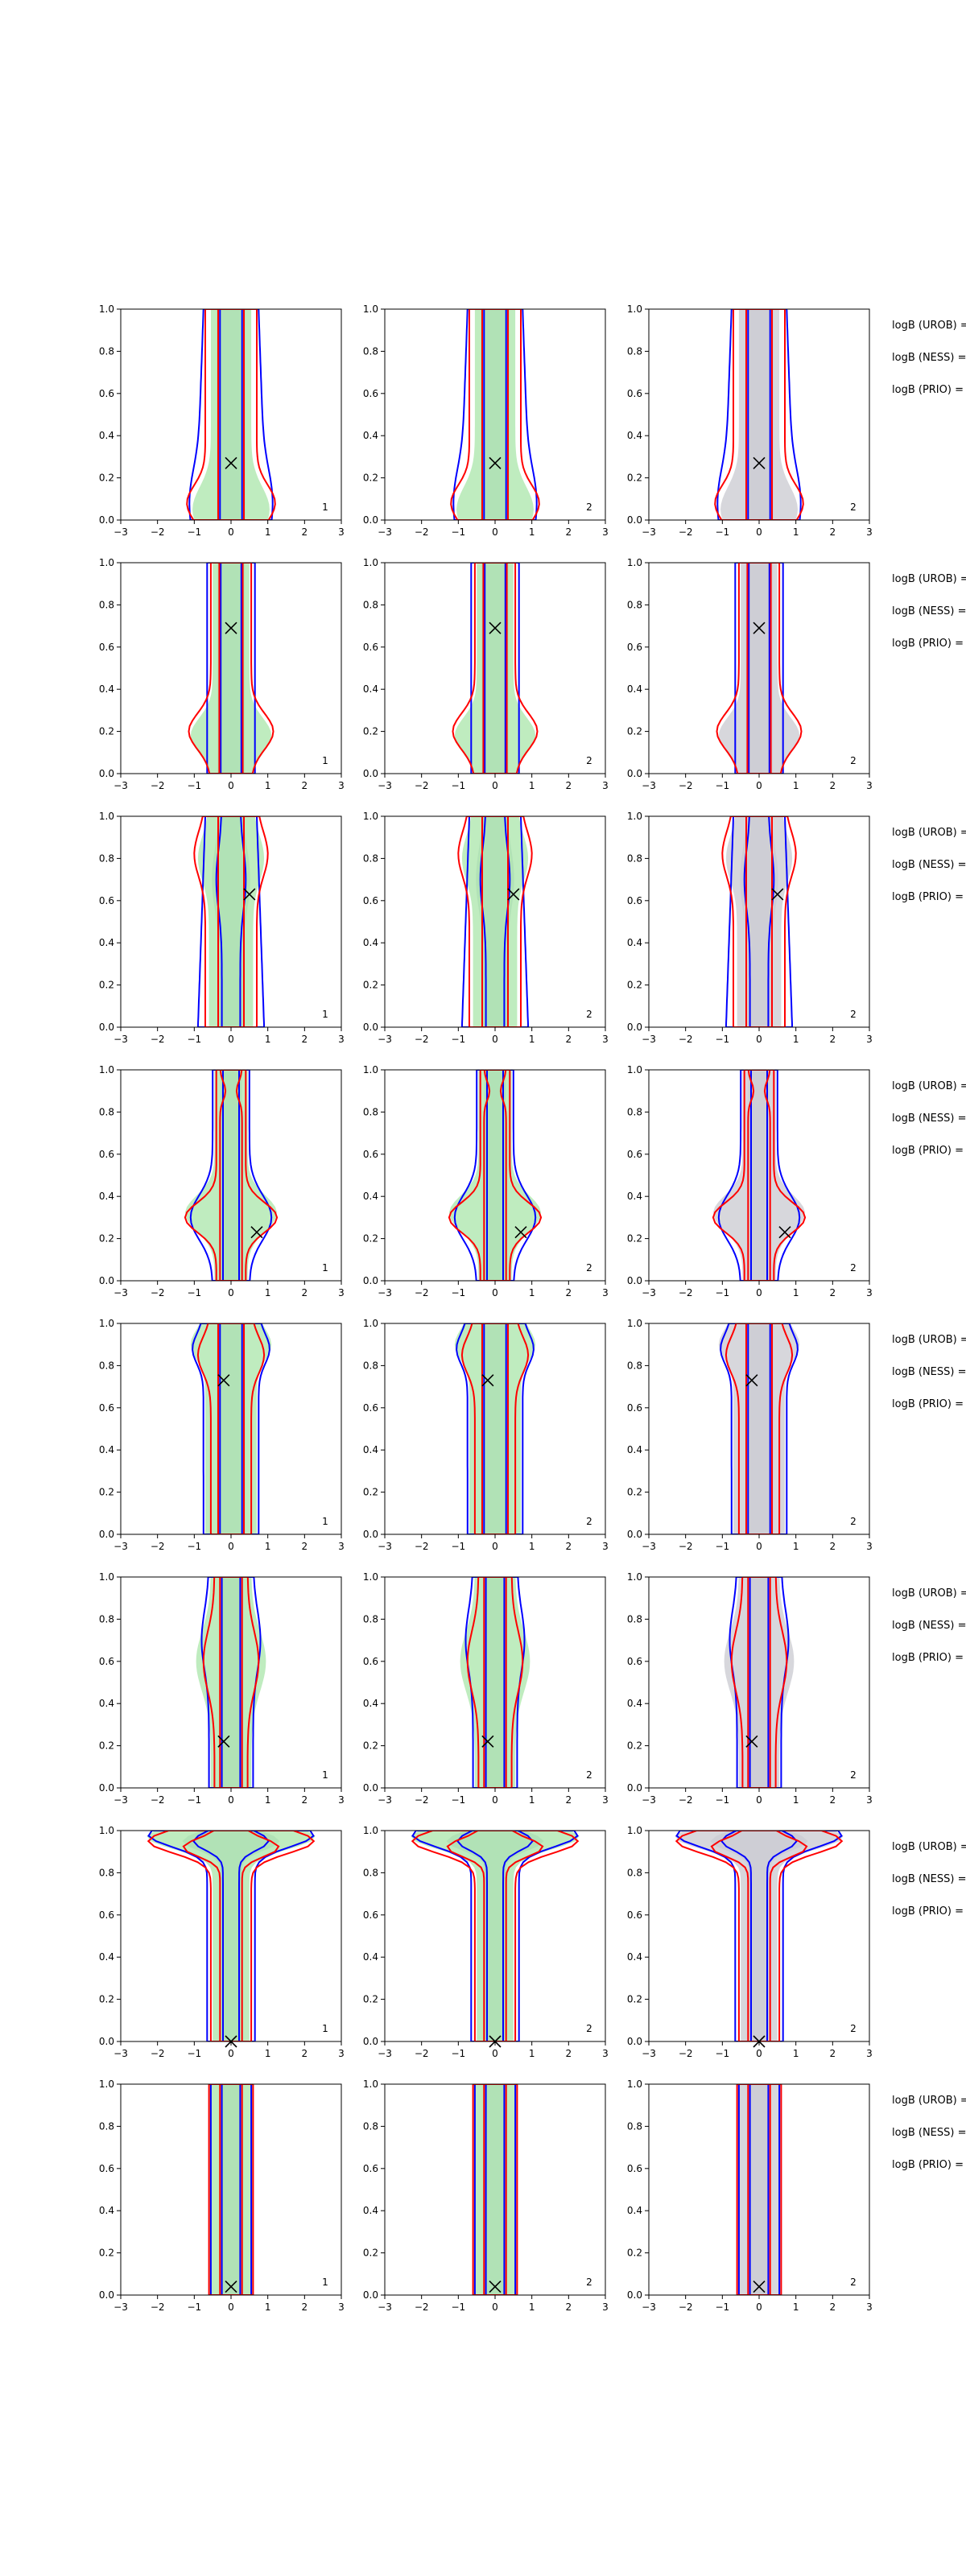  What do you see at coordinates (486, 1181) in the screenshot?
I see `panel-r4-c2: −3 −2 −1 0 1 2 3 0.0 0.2 0.4 0.6 0.8 1.0 2` at bounding box center [486, 1181].